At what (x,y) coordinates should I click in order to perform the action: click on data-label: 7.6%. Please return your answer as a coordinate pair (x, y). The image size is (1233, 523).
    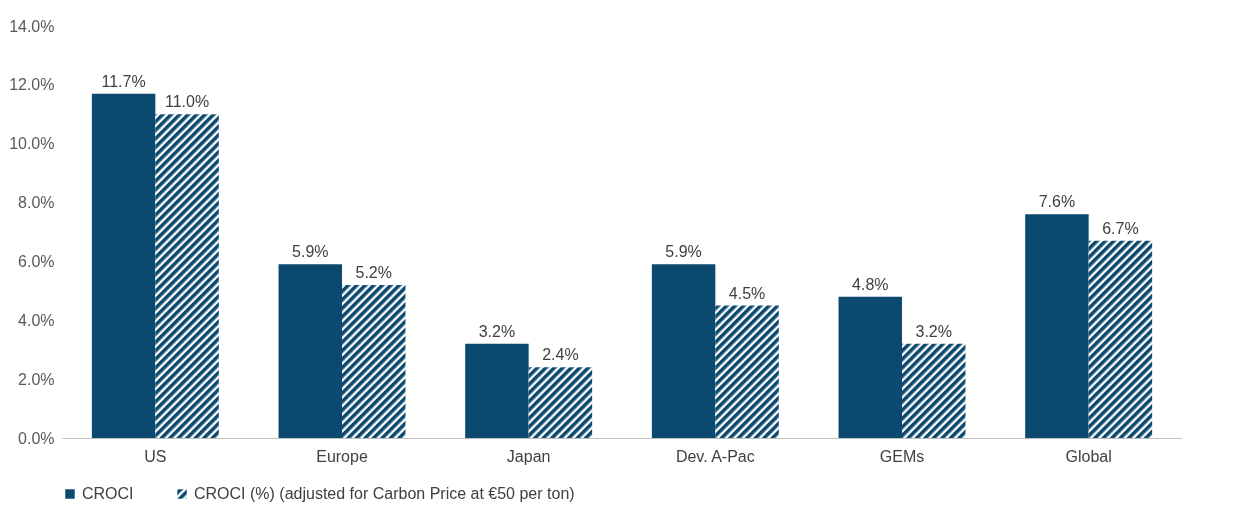
    Looking at the image, I should click on (1057, 202).